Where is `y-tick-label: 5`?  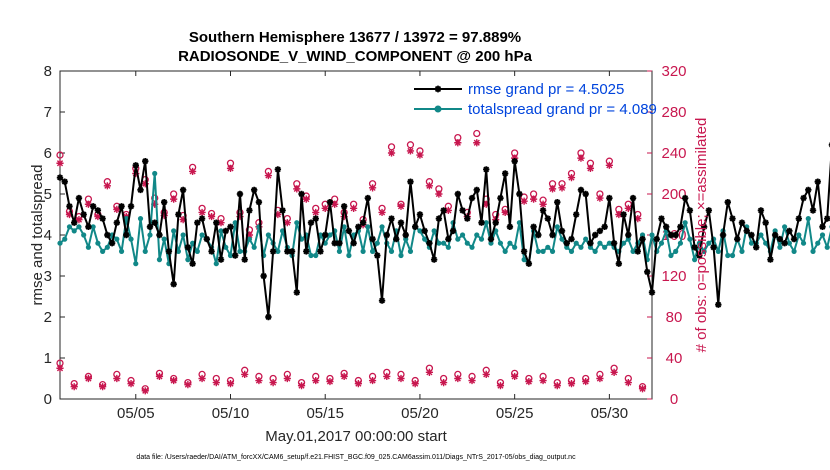 y-tick-label: 5 is located at coordinates (48, 194).